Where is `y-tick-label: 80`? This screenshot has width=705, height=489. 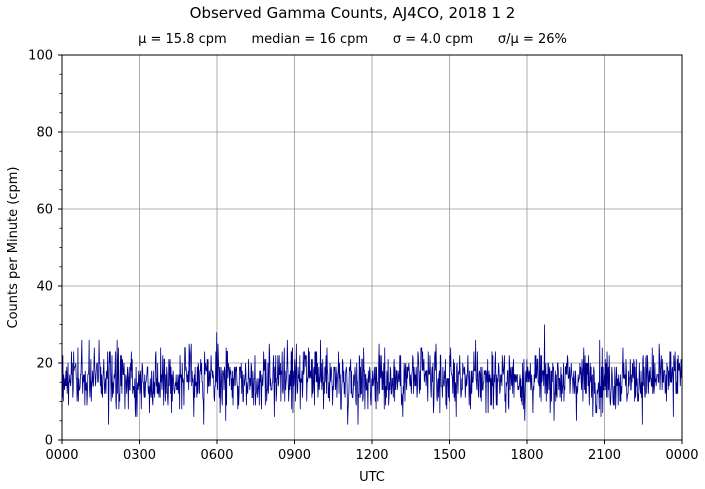 y-tick-label: 80 is located at coordinates (44, 133).